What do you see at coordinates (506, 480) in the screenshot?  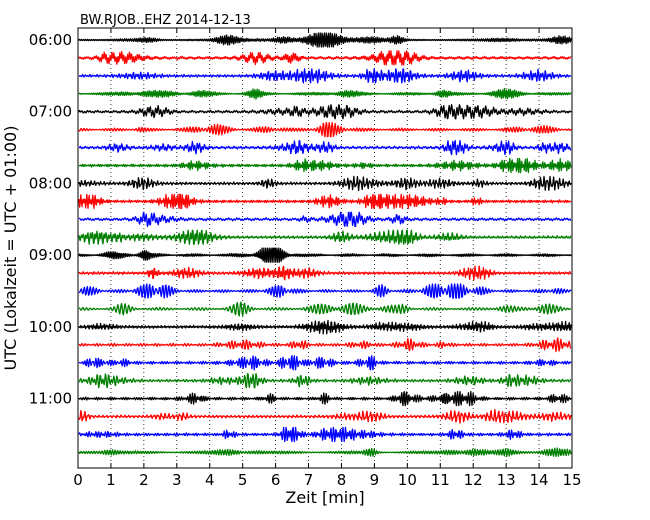 I see `x-tick-label: 13` at bounding box center [506, 480].